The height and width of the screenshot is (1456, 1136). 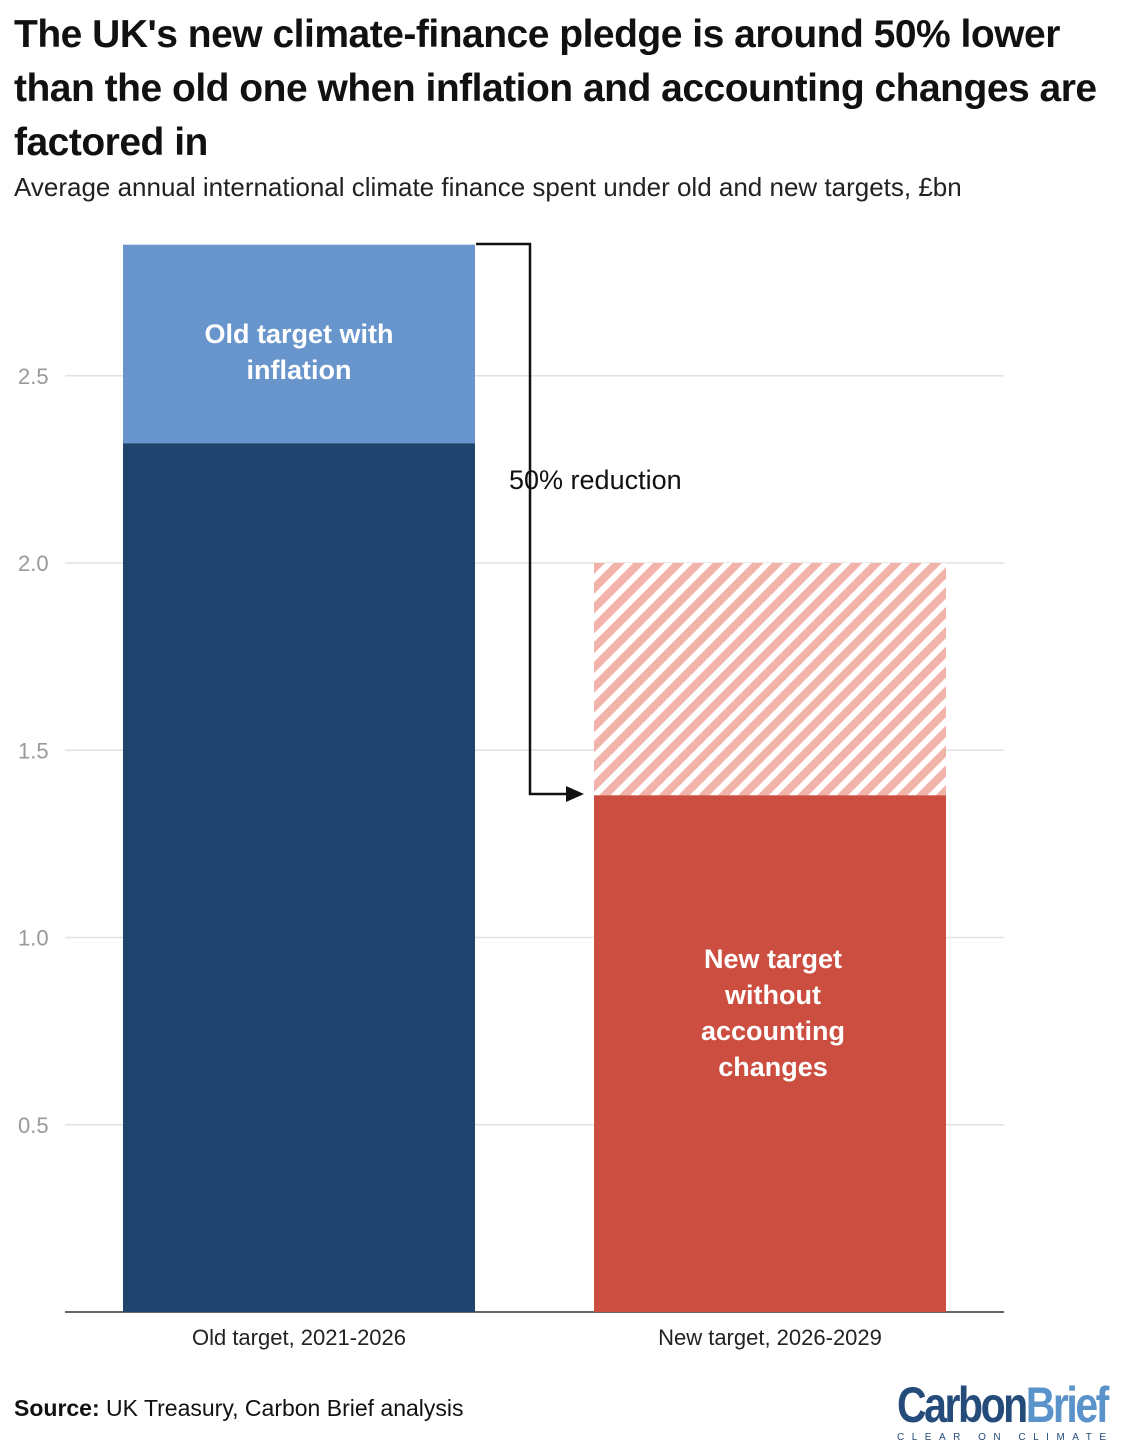 I want to click on x-tick-label: New target, 2026-2029, so click(x=770, y=1337).